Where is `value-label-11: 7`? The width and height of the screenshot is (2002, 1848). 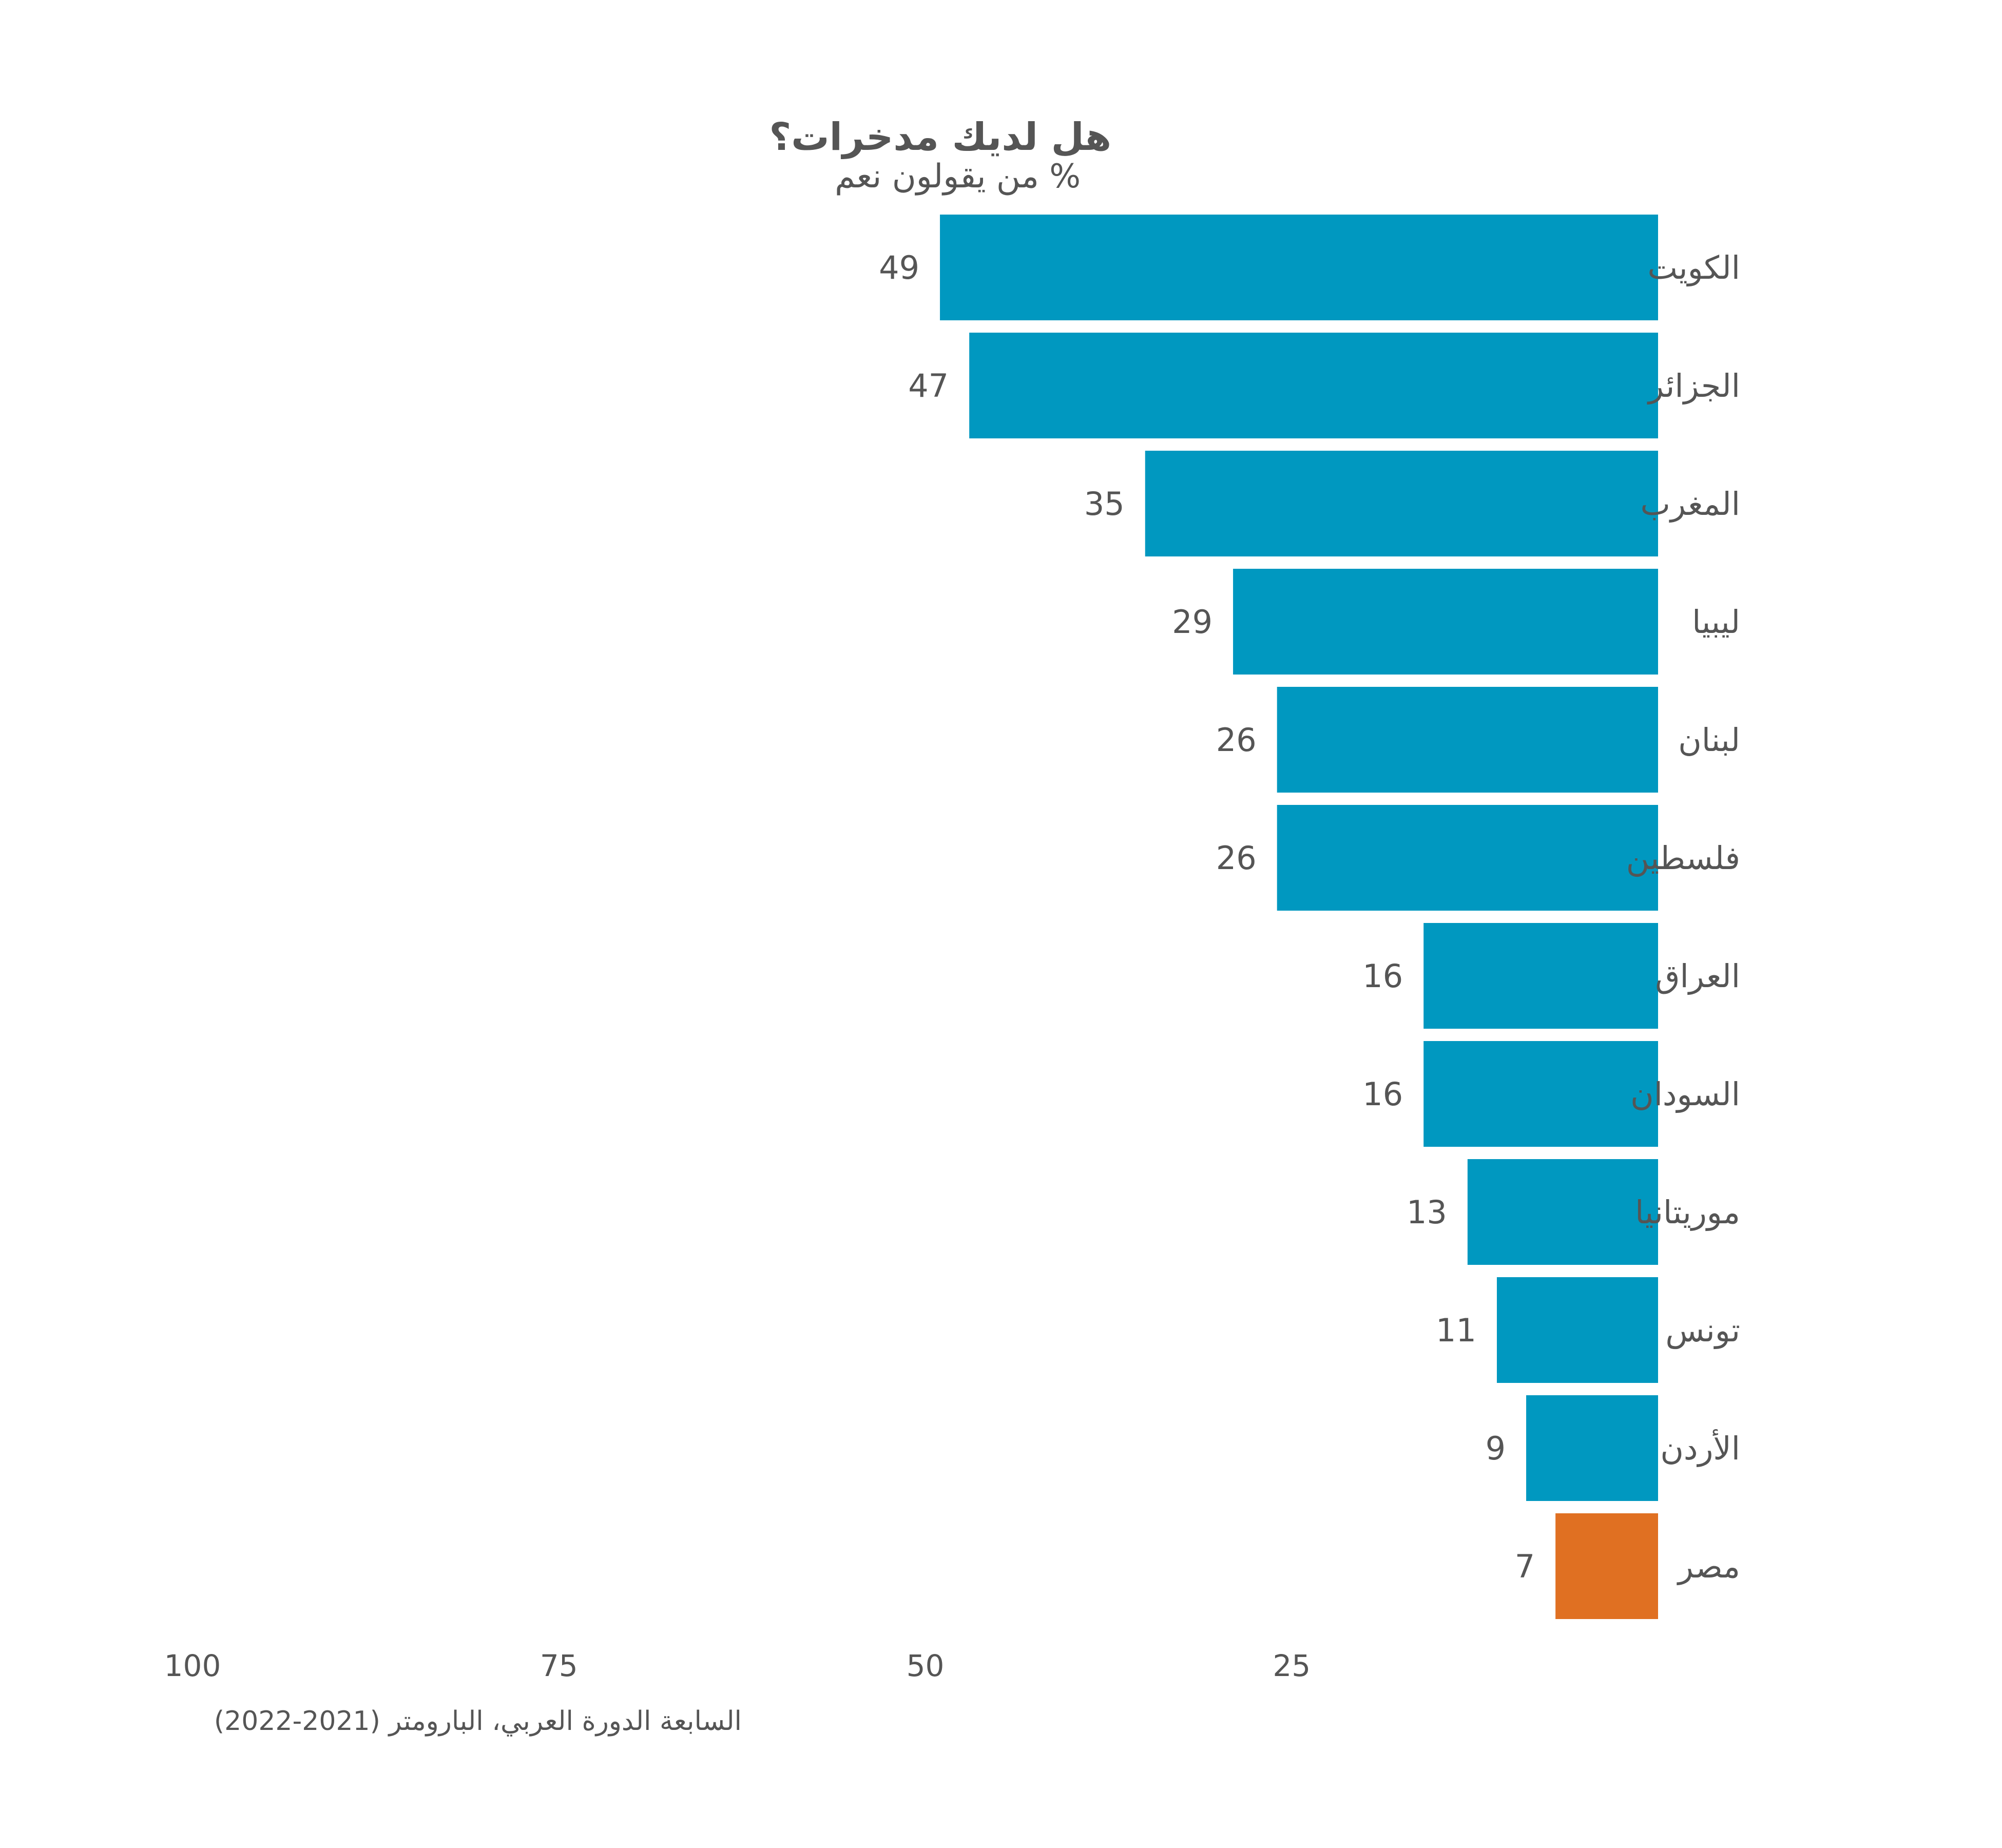
value-label-11: 7 is located at coordinates (1525, 1566).